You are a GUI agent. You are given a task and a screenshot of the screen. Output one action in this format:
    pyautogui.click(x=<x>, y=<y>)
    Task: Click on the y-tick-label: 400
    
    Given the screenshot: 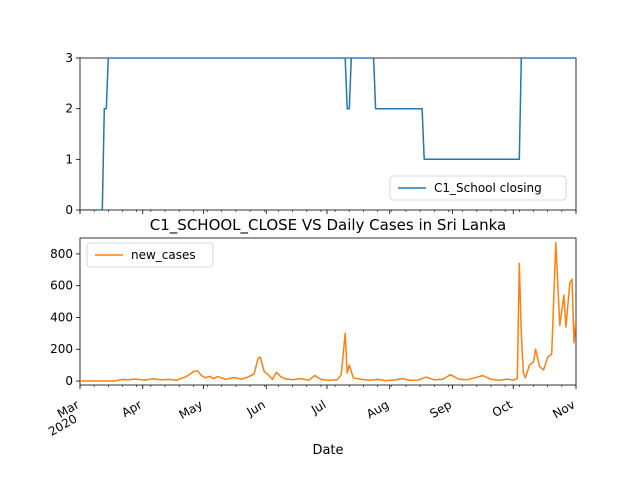 What is the action you would take?
    pyautogui.click(x=61, y=317)
    